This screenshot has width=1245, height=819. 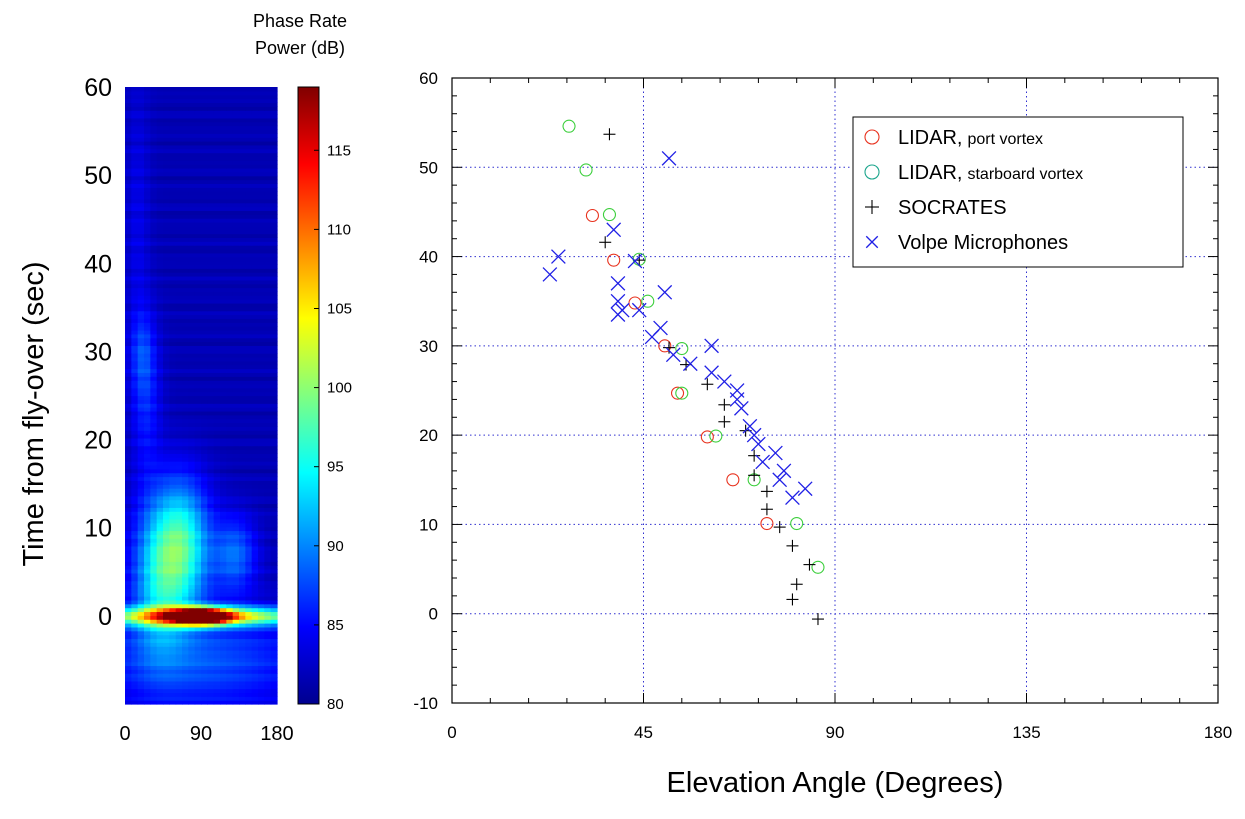 What do you see at coordinates (707, 384) in the screenshot?
I see `data-point-plus` at bounding box center [707, 384].